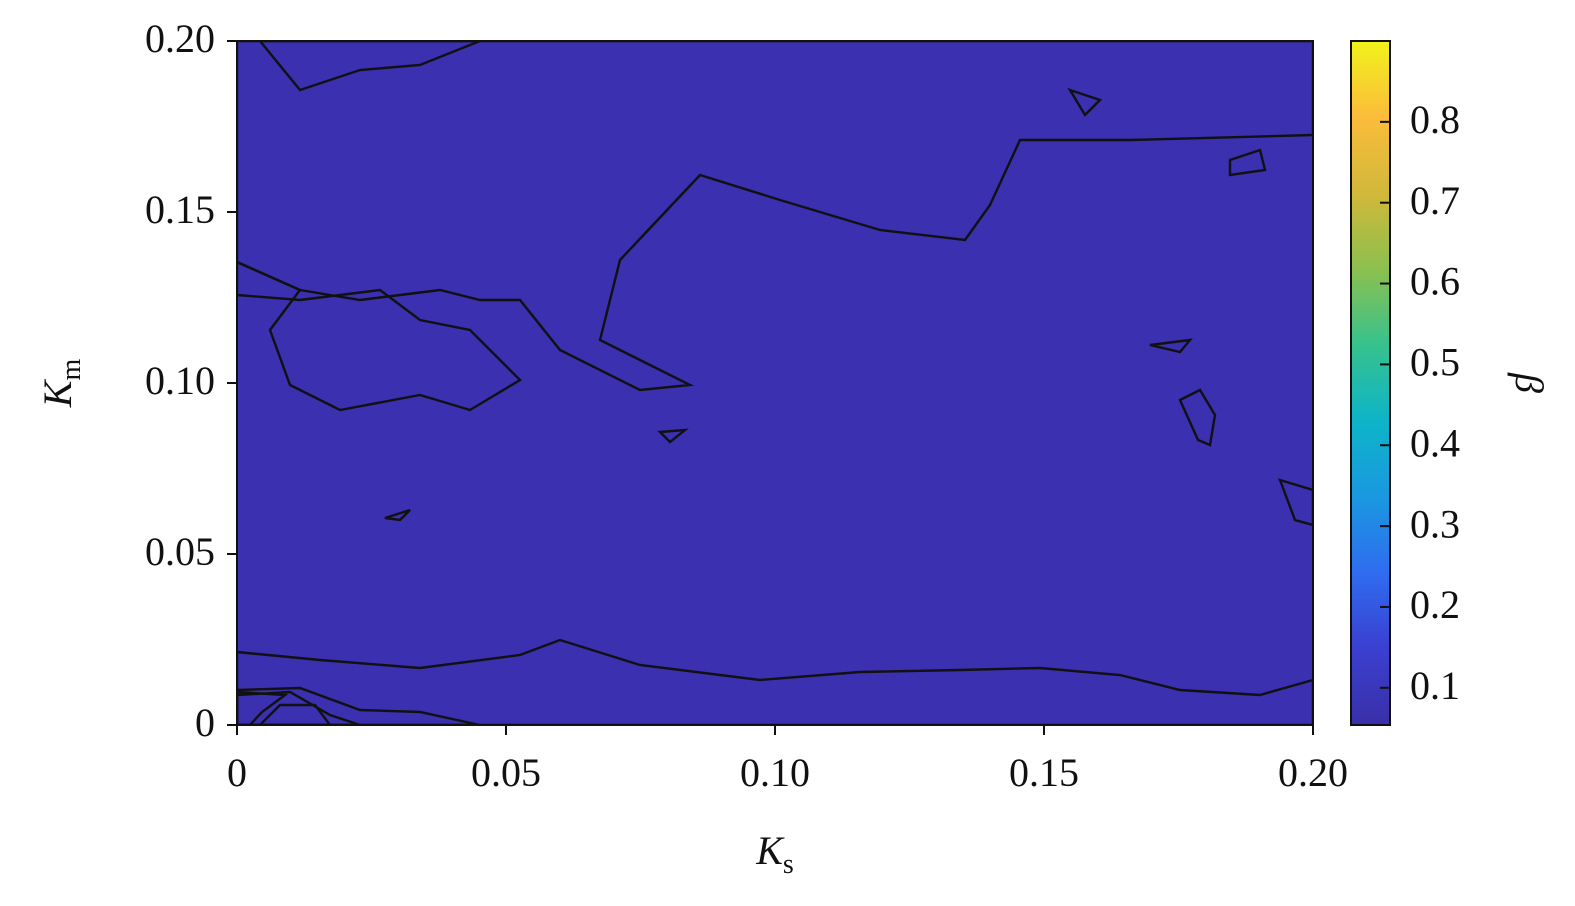 This screenshot has width=1575, height=906. What do you see at coordinates (180, 209) in the screenshot?
I see `y-tick-label: 0.15` at bounding box center [180, 209].